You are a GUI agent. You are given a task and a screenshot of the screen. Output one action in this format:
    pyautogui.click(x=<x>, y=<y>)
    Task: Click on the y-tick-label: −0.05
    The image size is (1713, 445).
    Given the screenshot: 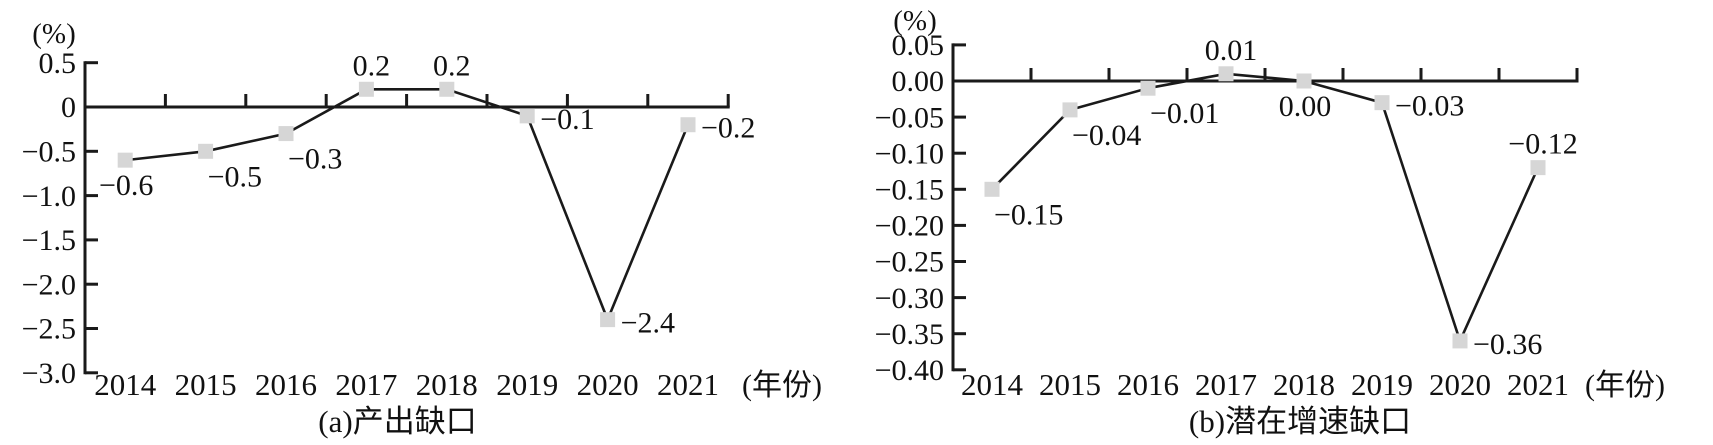 What is the action you would take?
    pyautogui.click(x=909, y=117)
    